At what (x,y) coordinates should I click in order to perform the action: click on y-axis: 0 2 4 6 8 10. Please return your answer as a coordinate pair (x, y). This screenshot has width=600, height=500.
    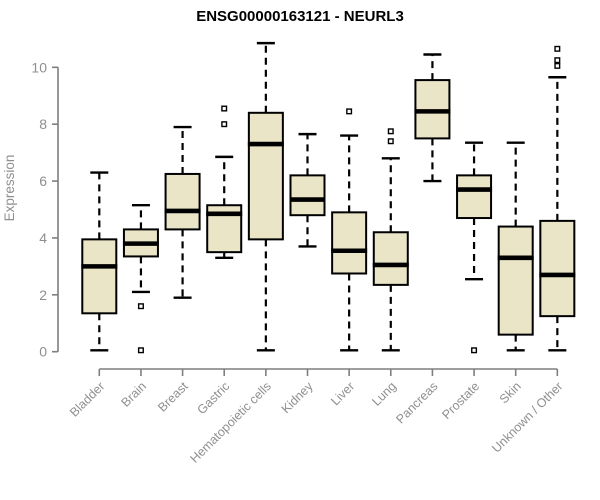
    Looking at the image, I should click on (45, 209).